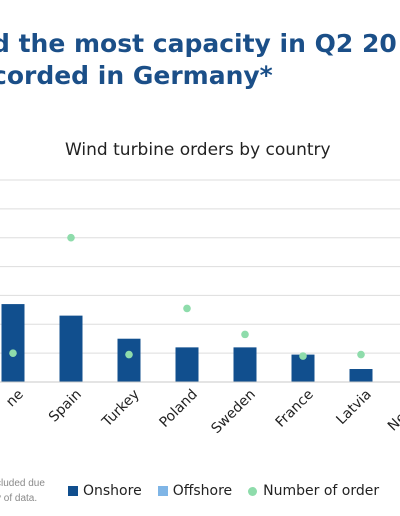  What do you see at coordinates (321, 491) in the screenshot?
I see `legend-label-orders: Number of order` at bounding box center [321, 491].